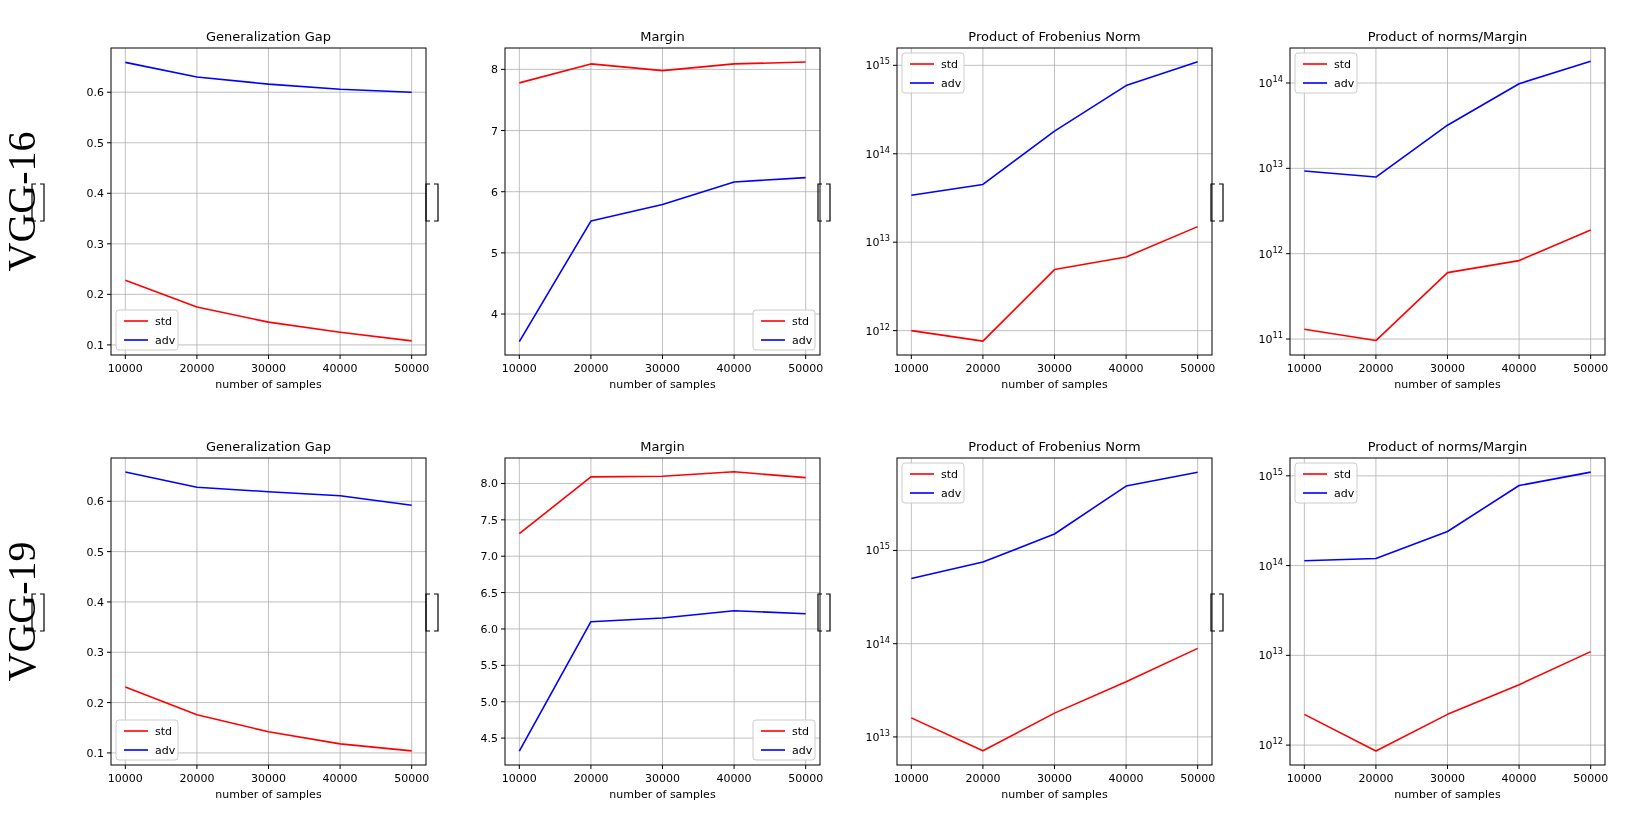 Image resolution: width=1646 pixels, height=815 pixels. I want to click on y-tick-label: 10$^{12}$, so click(1270, 252).